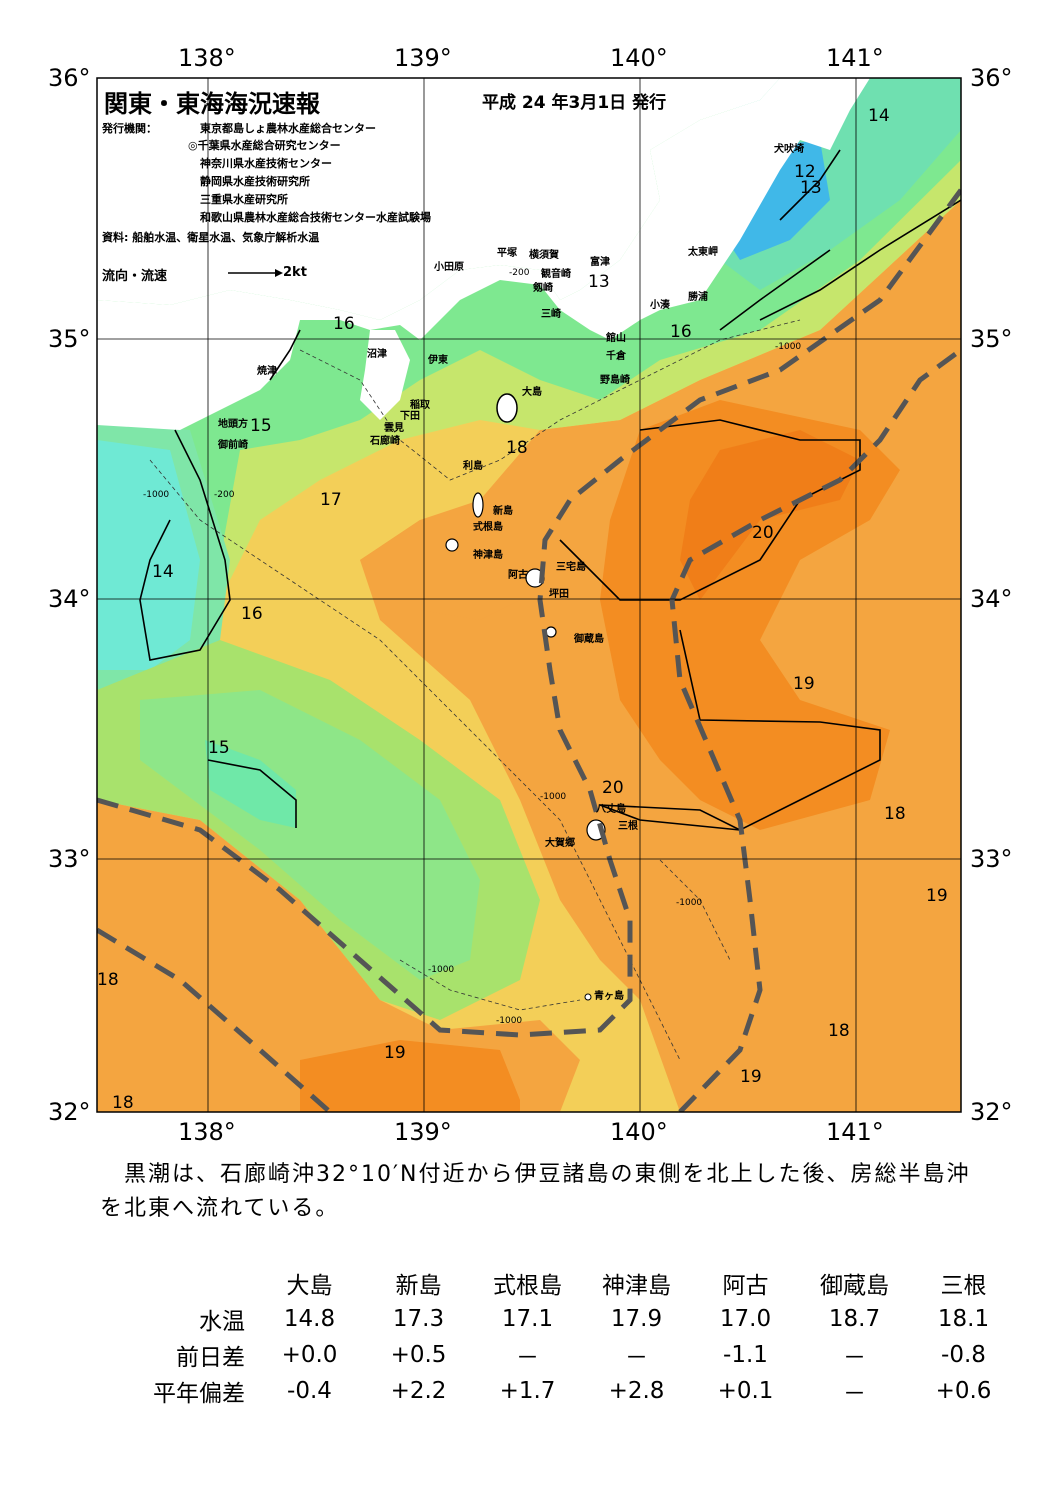  What do you see at coordinates (703, 252) in the screenshot?
I see `place-label: 太東岬` at bounding box center [703, 252].